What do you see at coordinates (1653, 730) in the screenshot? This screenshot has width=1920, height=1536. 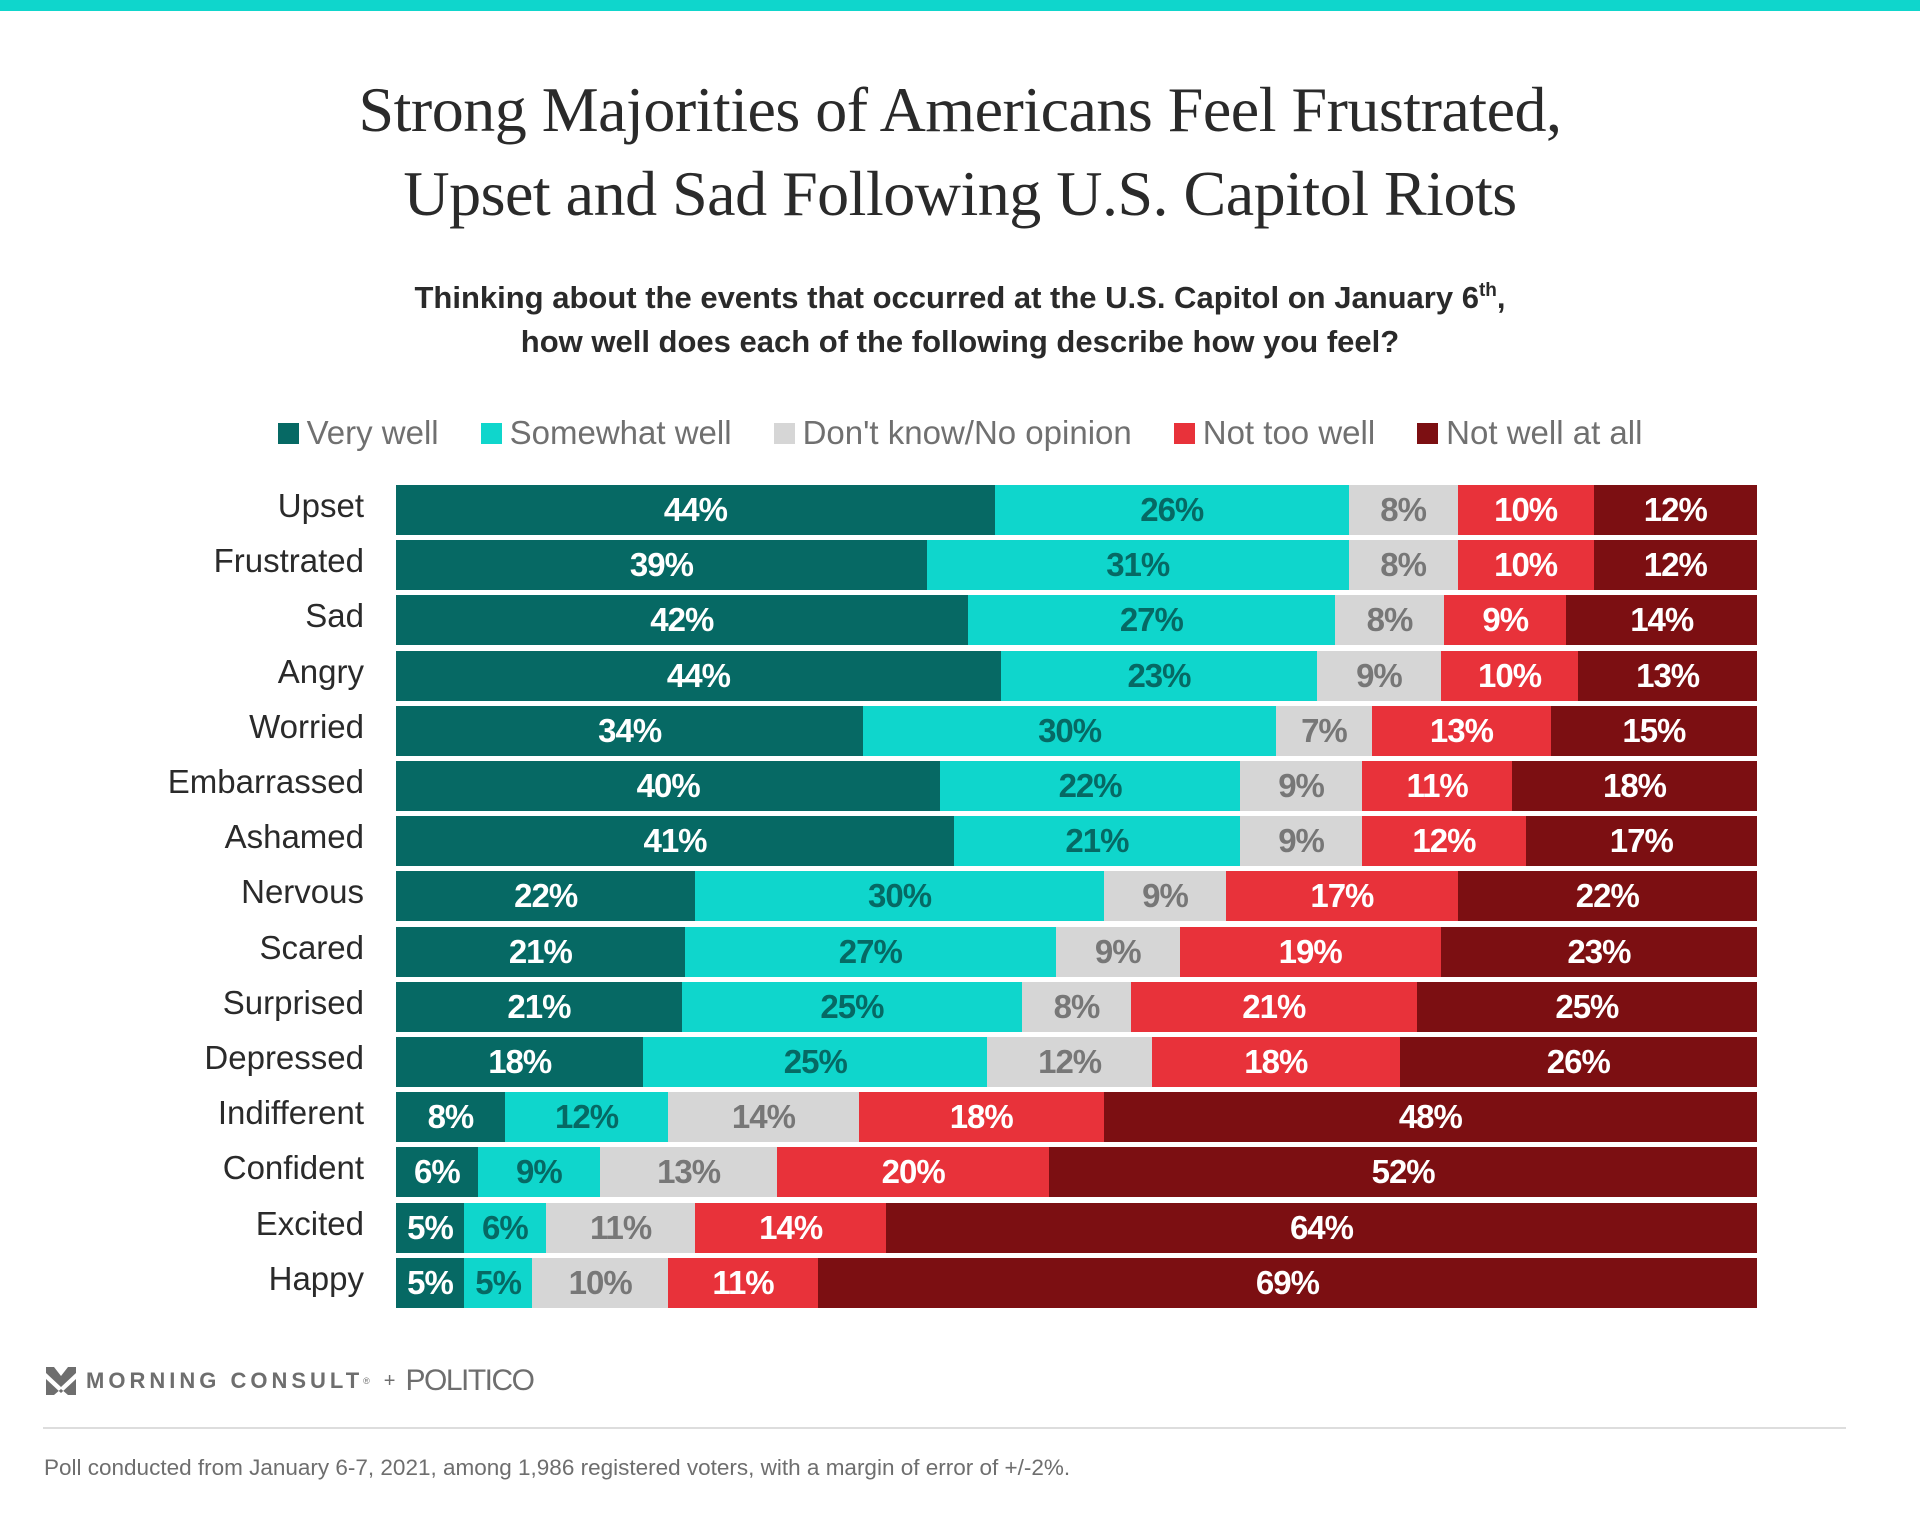 I see `bar-segment: 15%` at bounding box center [1653, 730].